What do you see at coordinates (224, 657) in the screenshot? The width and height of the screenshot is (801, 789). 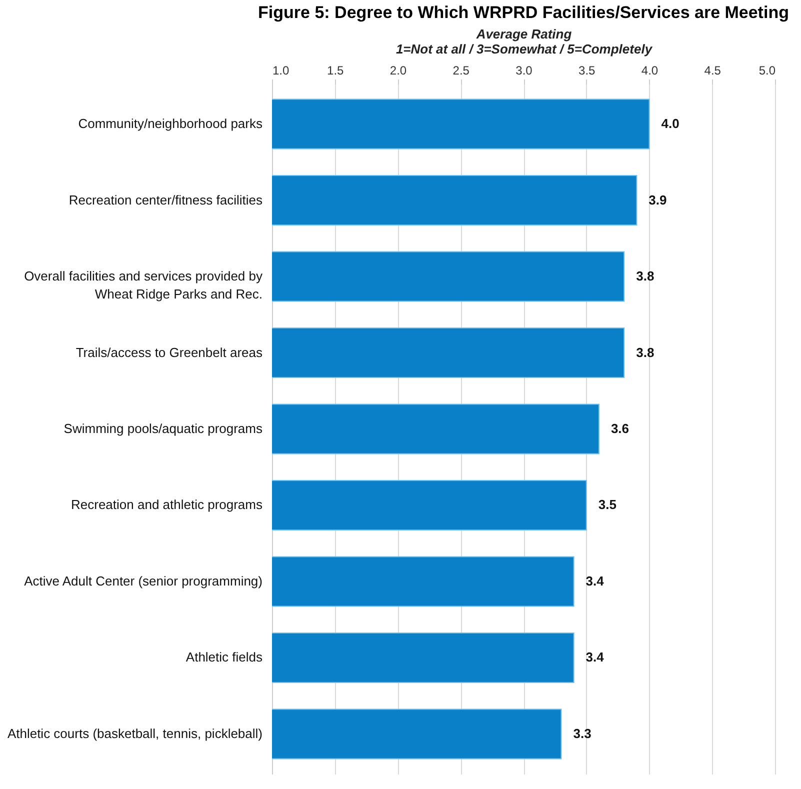 I see `y-tick-label: Athletic fields` at bounding box center [224, 657].